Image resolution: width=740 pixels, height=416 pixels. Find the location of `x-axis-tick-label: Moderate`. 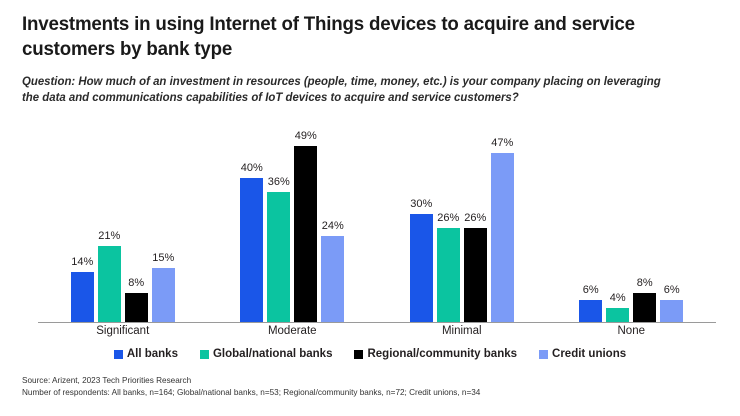

x-axis-tick-label: Moderate is located at coordinates (292, 331).